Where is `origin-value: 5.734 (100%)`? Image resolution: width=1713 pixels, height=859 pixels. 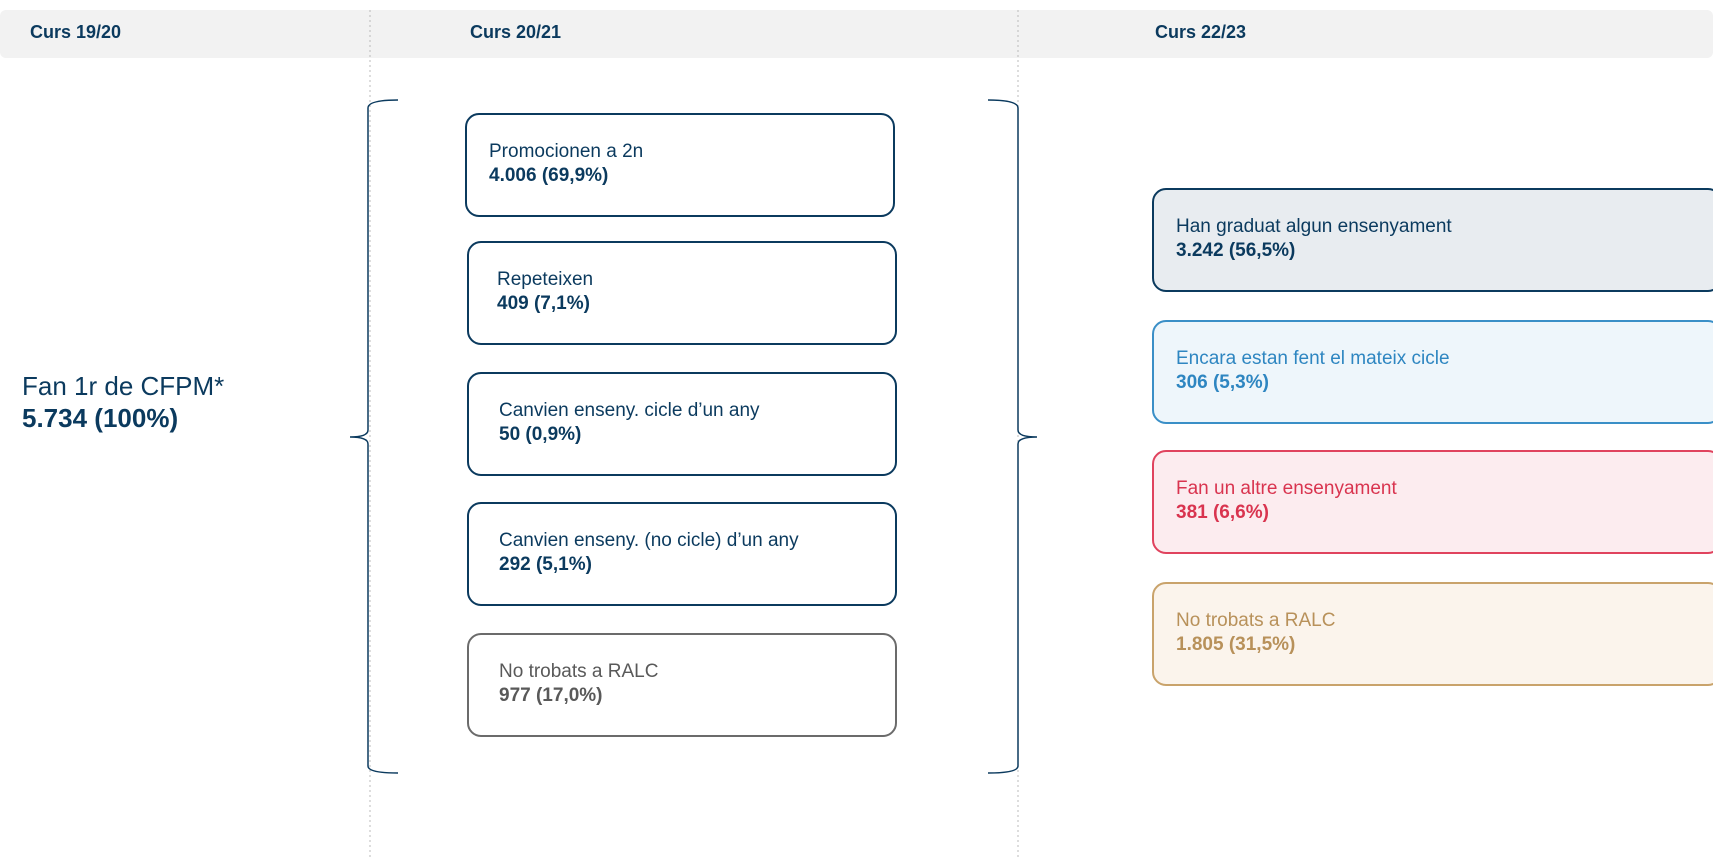 origin-value: 5.734 (100%) is located at coordinates (100, 418).